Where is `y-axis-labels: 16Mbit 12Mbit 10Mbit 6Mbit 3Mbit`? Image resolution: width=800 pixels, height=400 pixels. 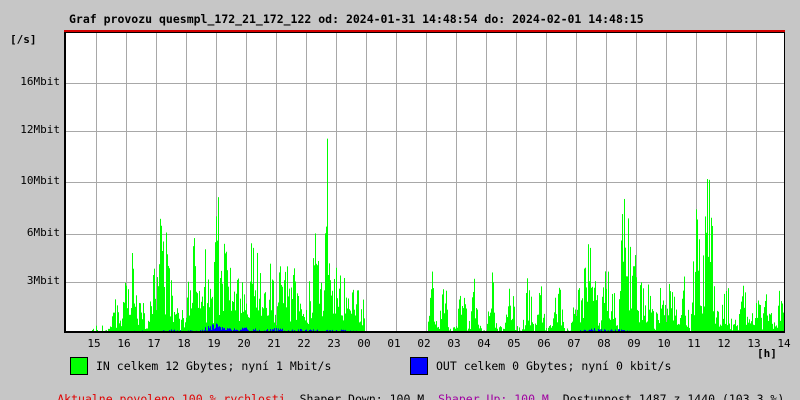 y-axis-labels: 16Mbit 12Mbit 10Mbit 6Mbit 3Mbit is located at coordinates (36, 182).